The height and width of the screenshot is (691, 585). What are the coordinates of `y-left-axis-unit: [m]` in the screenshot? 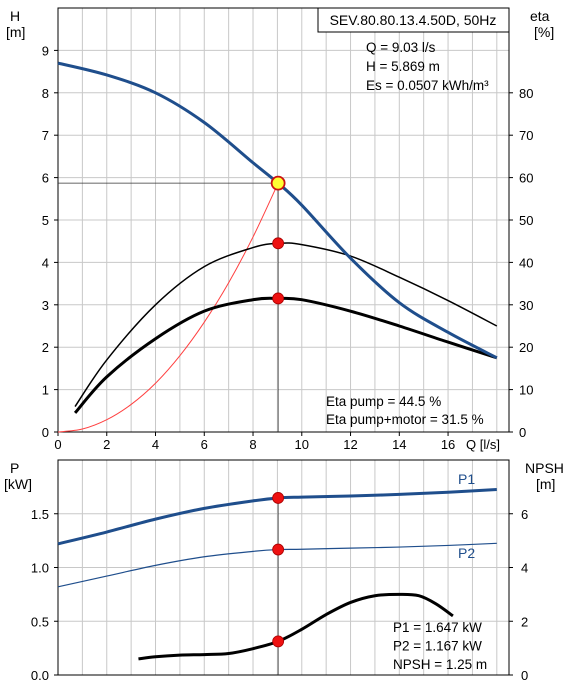 It's located at (15, 32).